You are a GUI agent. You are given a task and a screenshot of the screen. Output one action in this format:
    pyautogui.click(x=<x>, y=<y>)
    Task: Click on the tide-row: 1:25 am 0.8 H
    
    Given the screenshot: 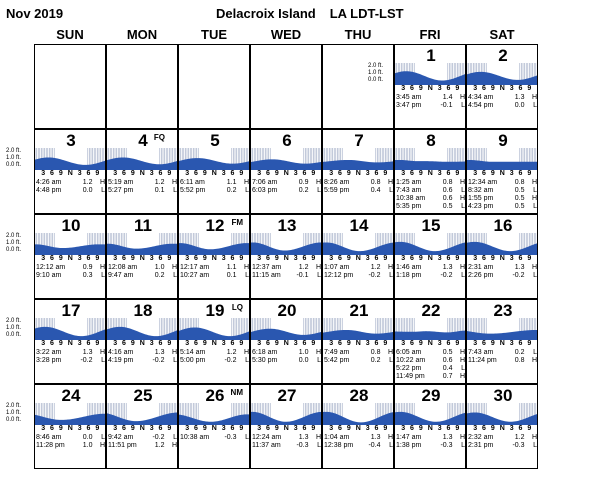 What is the action you would take?
    pyautogui.click(x=430, y=183)
    